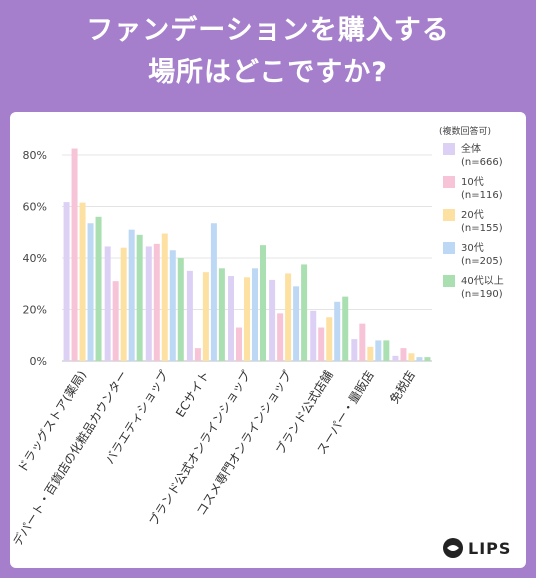 The height and width of the screenshot is (578, 536). What do you see at coordinates (472, 248) in the screenshot?
I see `legend-label: 30代` at bounding box center [472, 248].